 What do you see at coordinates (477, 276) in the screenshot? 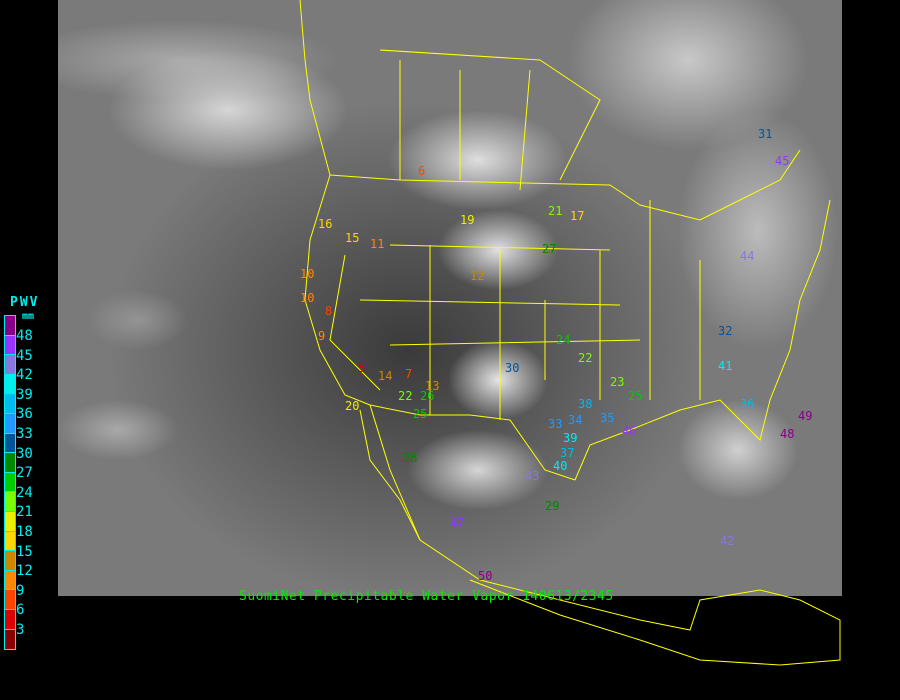
I see `station-pwv-value: 12` at bounding box center [477, 276].